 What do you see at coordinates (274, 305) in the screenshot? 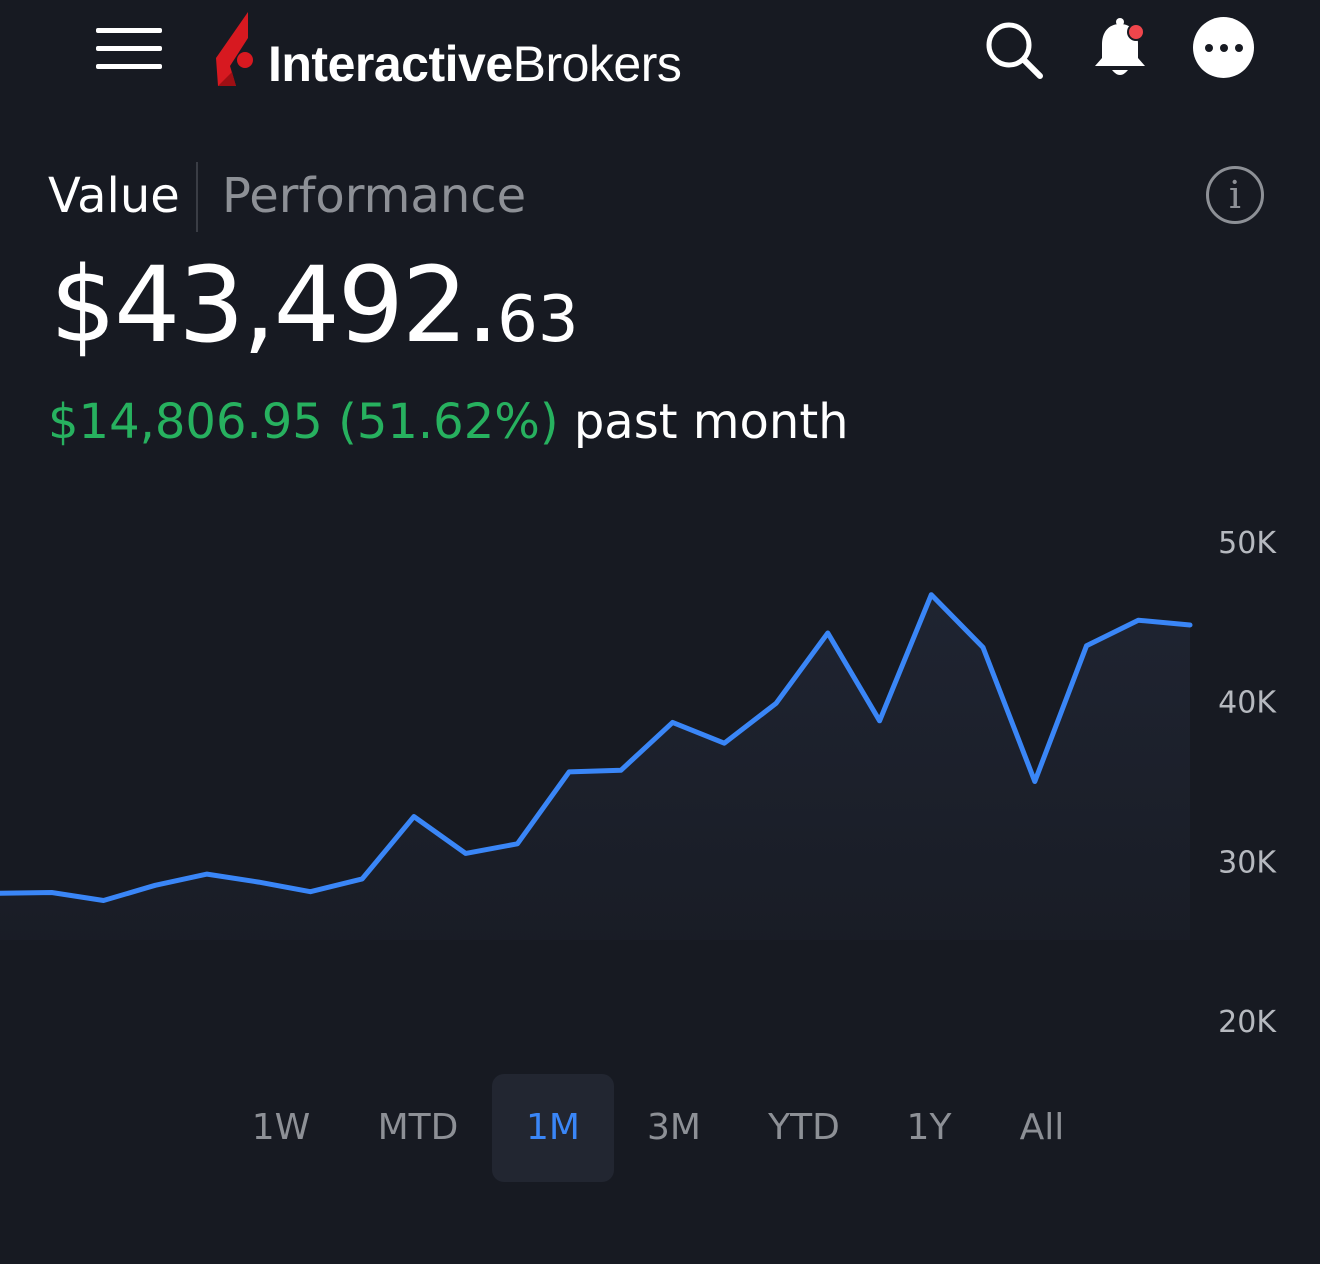
I see `portfolio-value-main: $43,492.` at bounding box center [274, 305].